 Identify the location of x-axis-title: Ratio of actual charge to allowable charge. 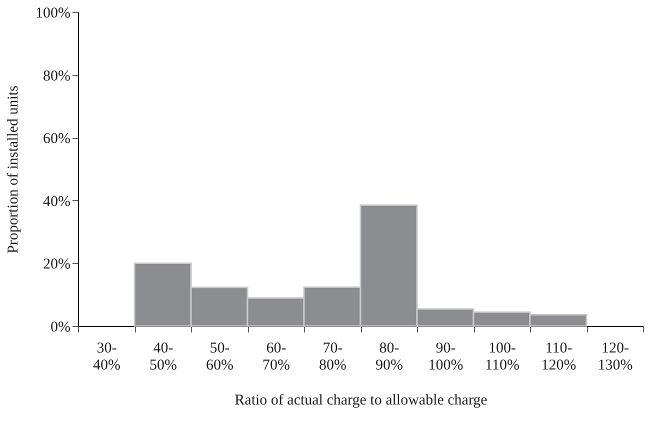
(361, 400).